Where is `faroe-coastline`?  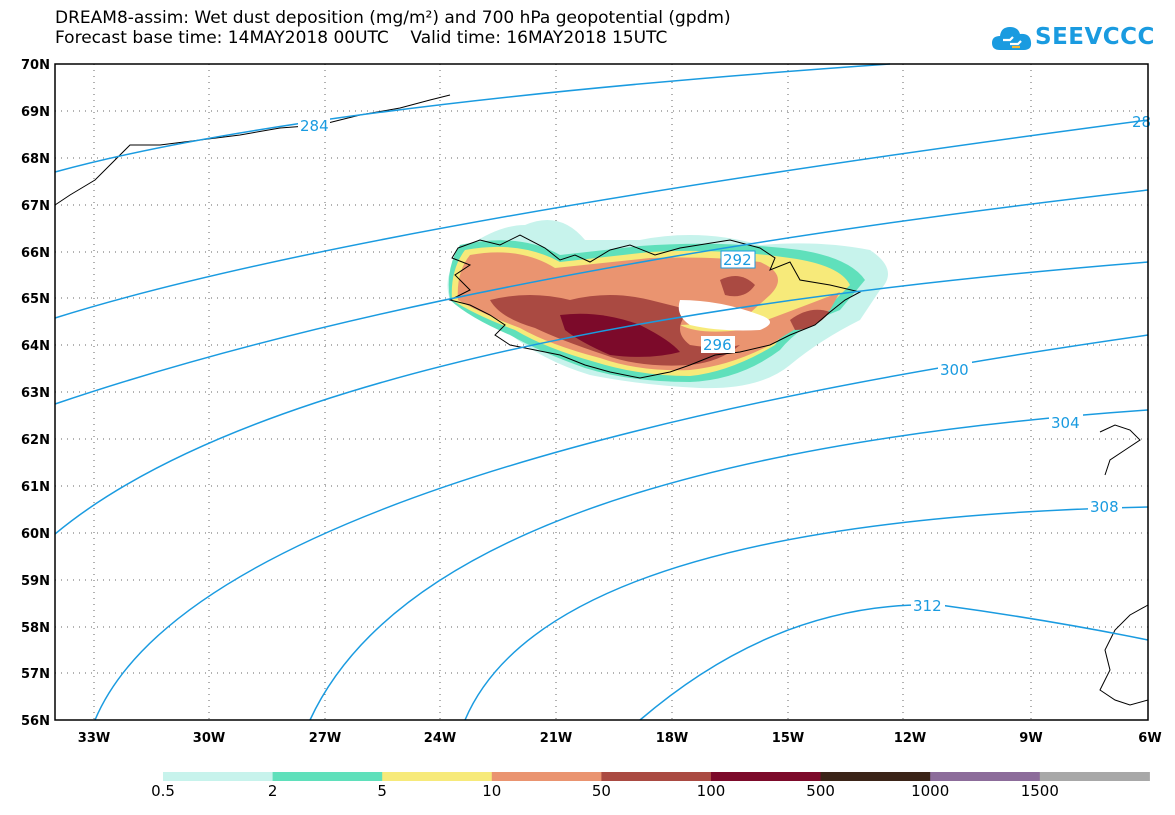
faroe-coastline is located at coordinates (1120, 450).